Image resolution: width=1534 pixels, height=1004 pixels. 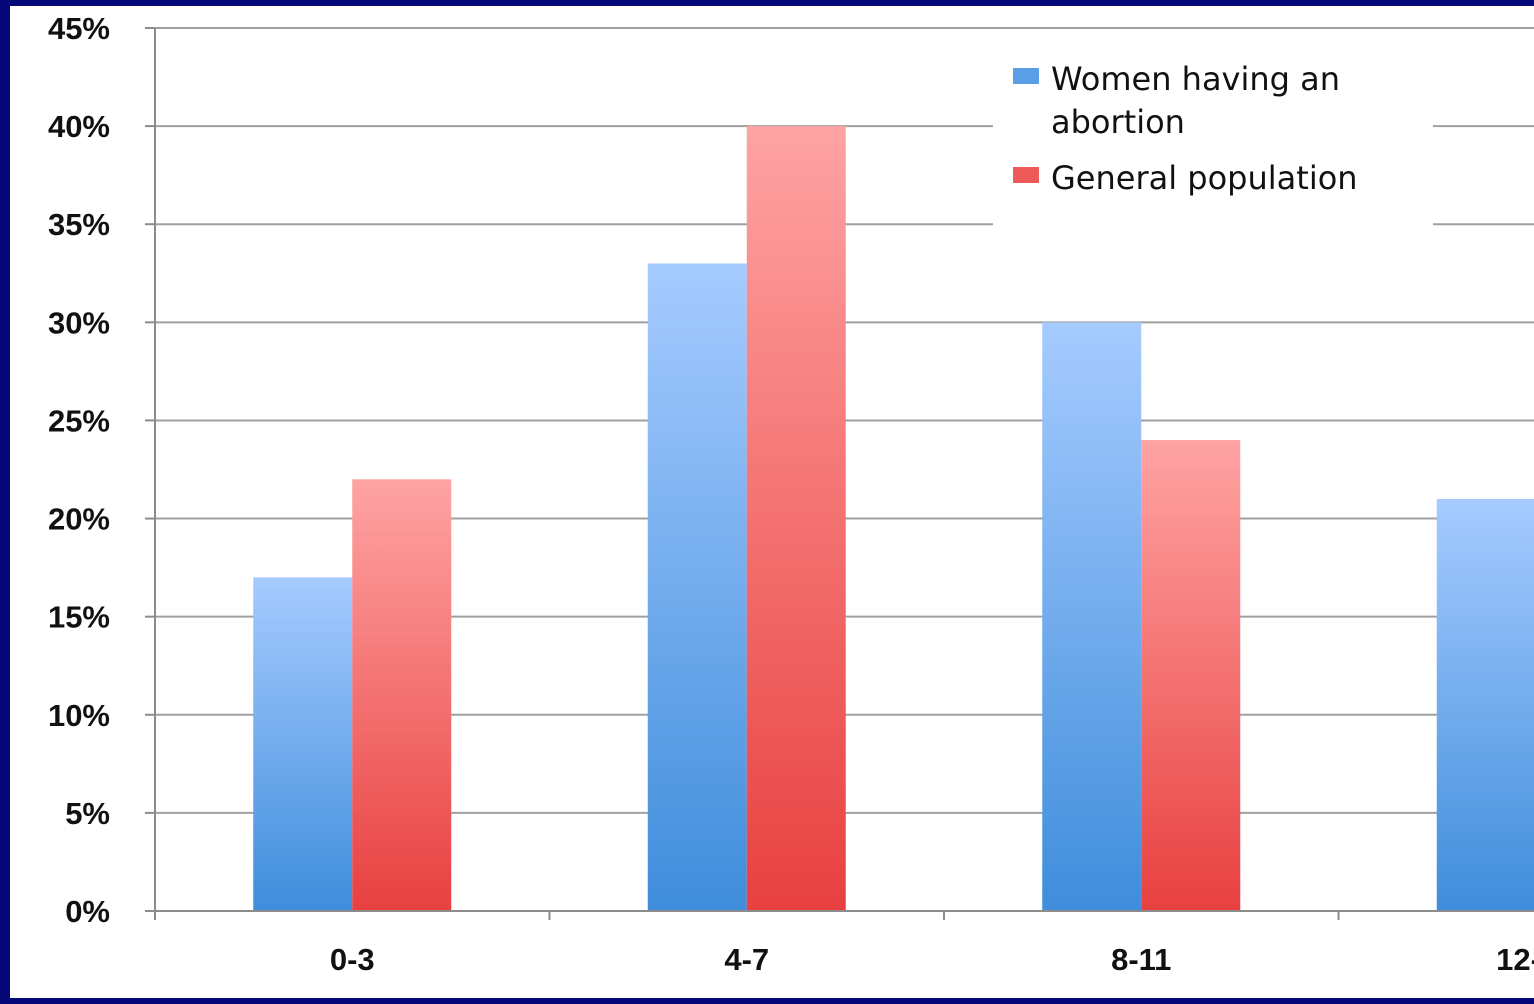 What do you see at coordinates (1195, 79) in the screenshot?
I see `legend-label: Women having an` at bounding box center [1195, 79].